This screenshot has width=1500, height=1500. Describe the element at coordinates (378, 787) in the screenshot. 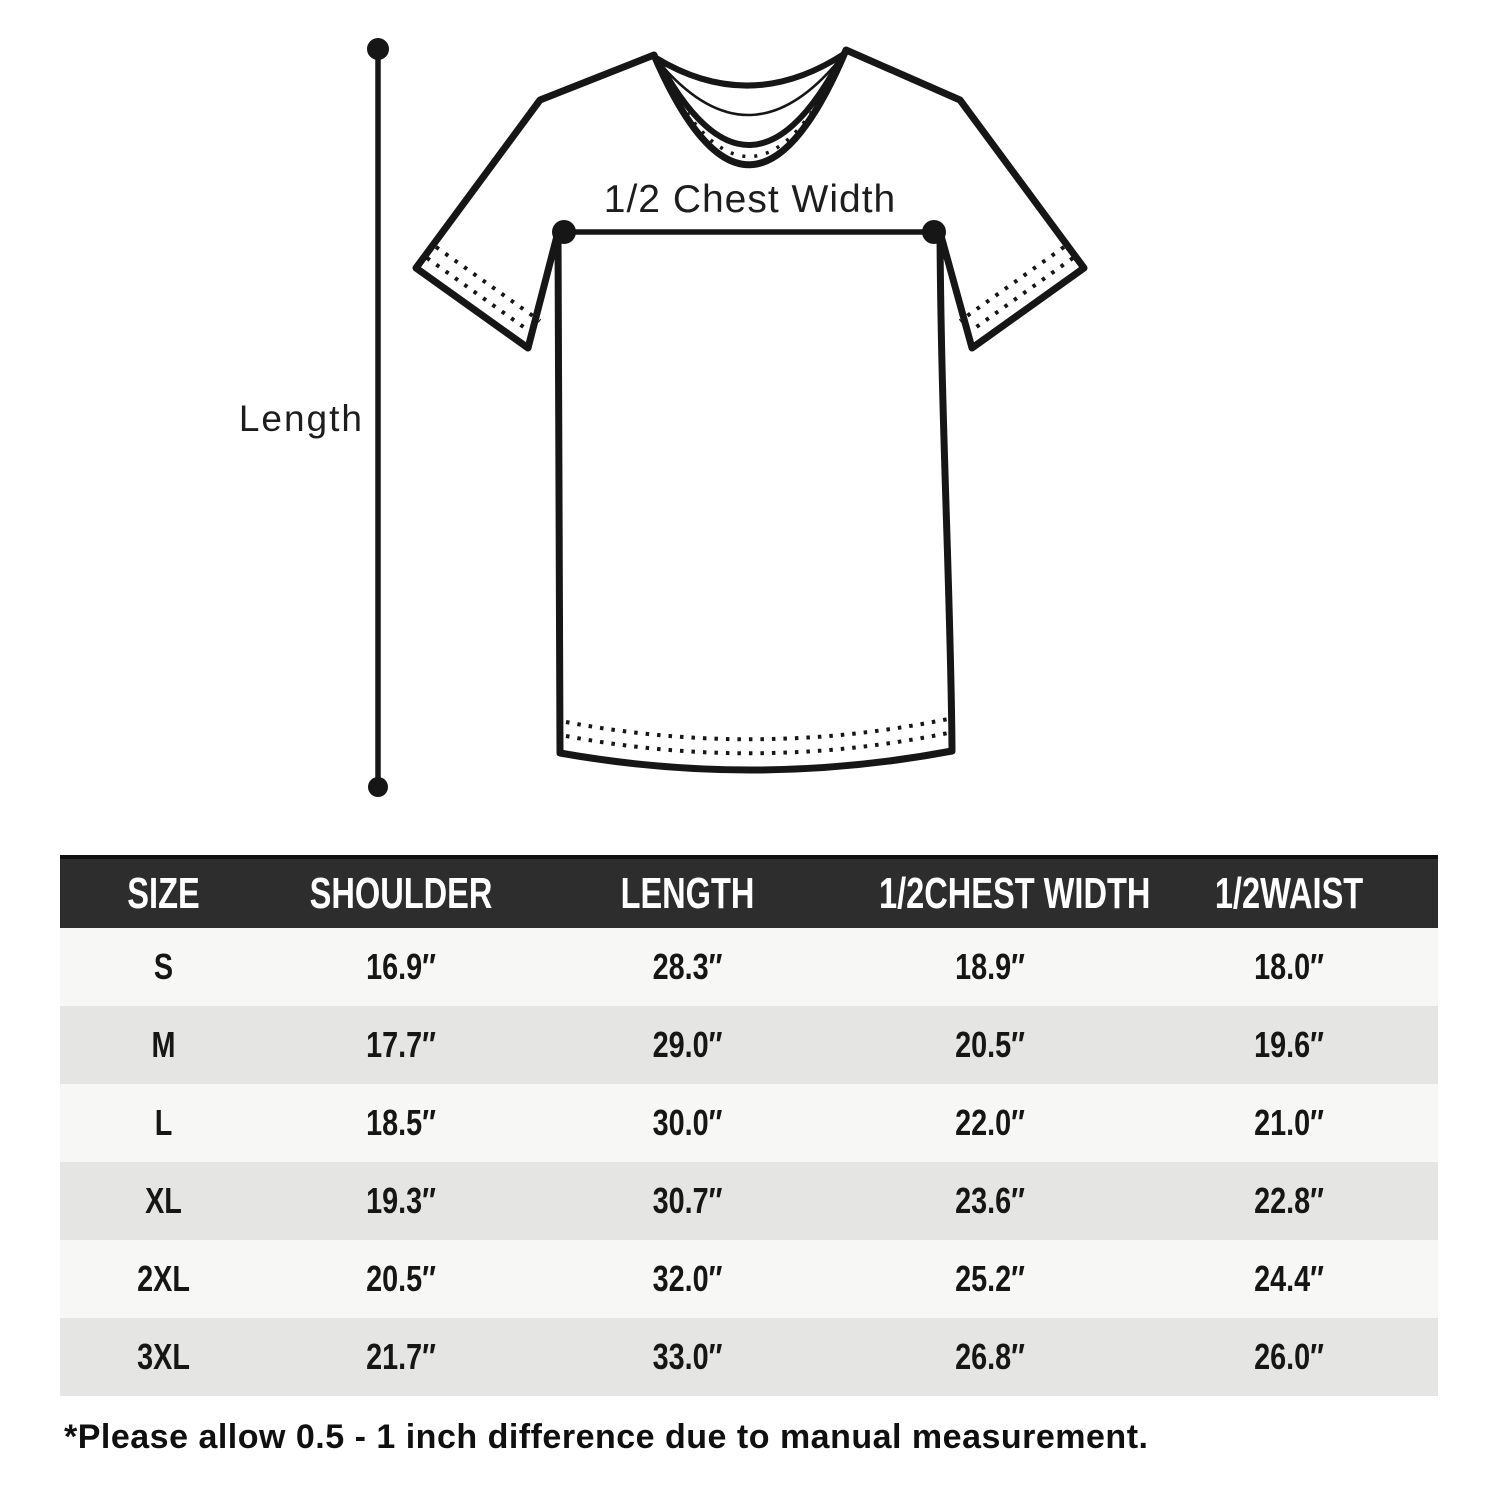

I see `length-bottom-dot` at that location.